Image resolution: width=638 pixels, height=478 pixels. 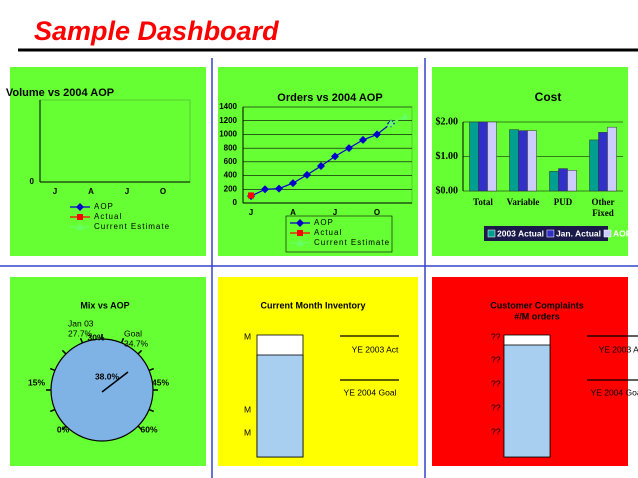 What do you see at coordinates (523, 202) in the screenshot?
I see `x-tick-label: Variable` at bounding box center [523, 202].